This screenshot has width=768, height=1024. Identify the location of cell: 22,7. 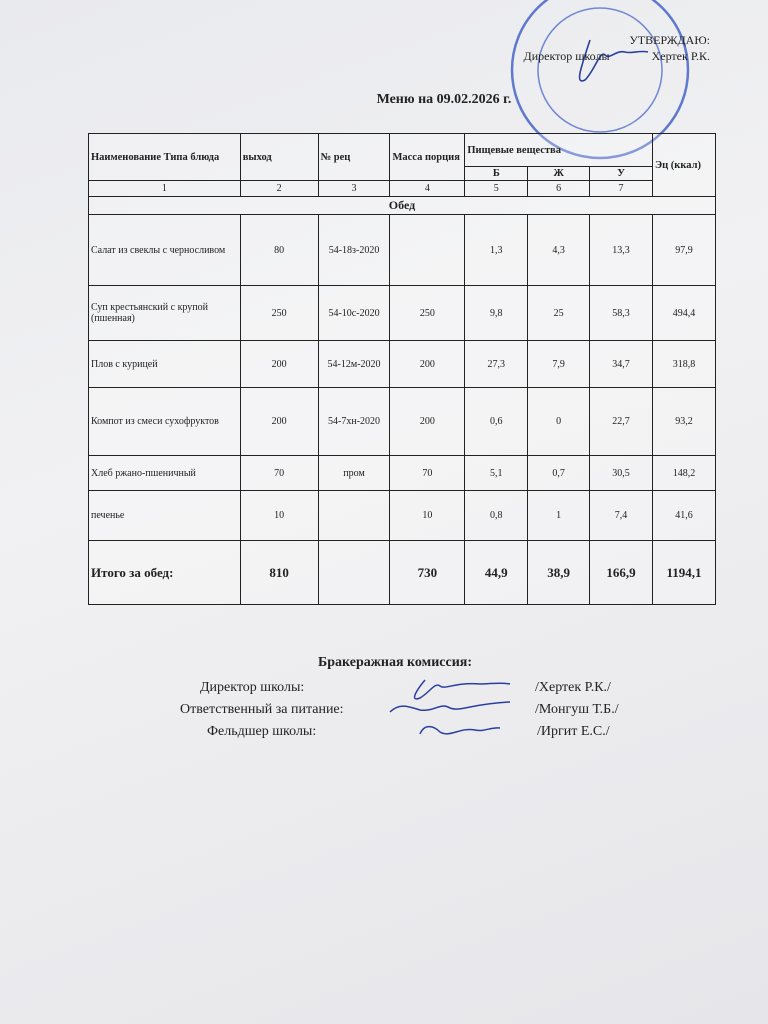
(621, 421).